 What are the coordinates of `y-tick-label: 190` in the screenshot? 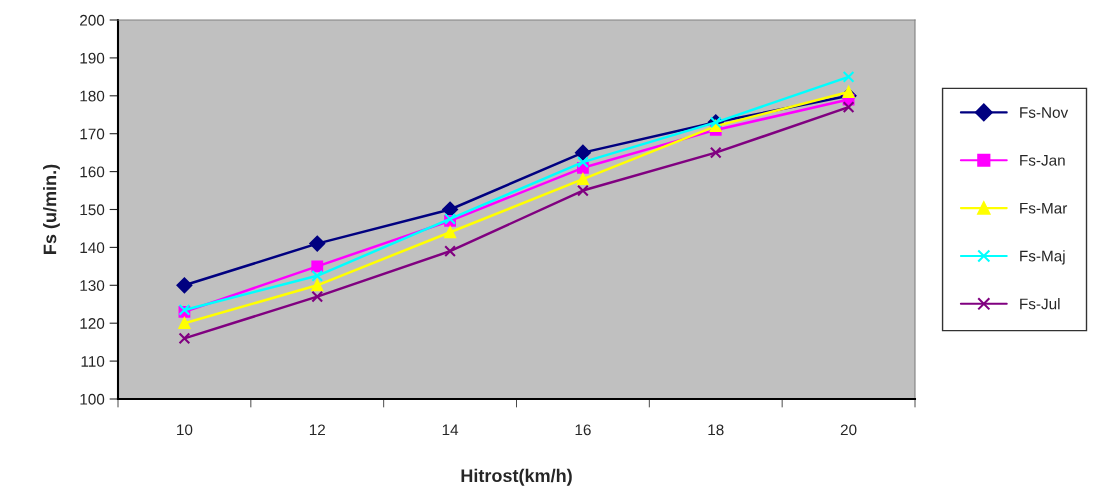 It's located at (92, 58).